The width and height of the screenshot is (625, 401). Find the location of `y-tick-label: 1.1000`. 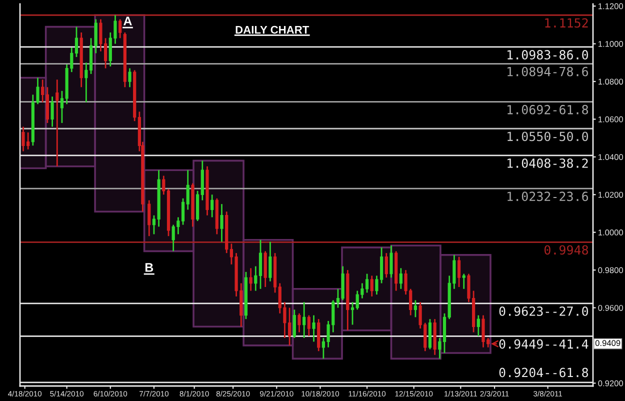

y-tick-label: 1.1000 is located at coordinates (611, 43).